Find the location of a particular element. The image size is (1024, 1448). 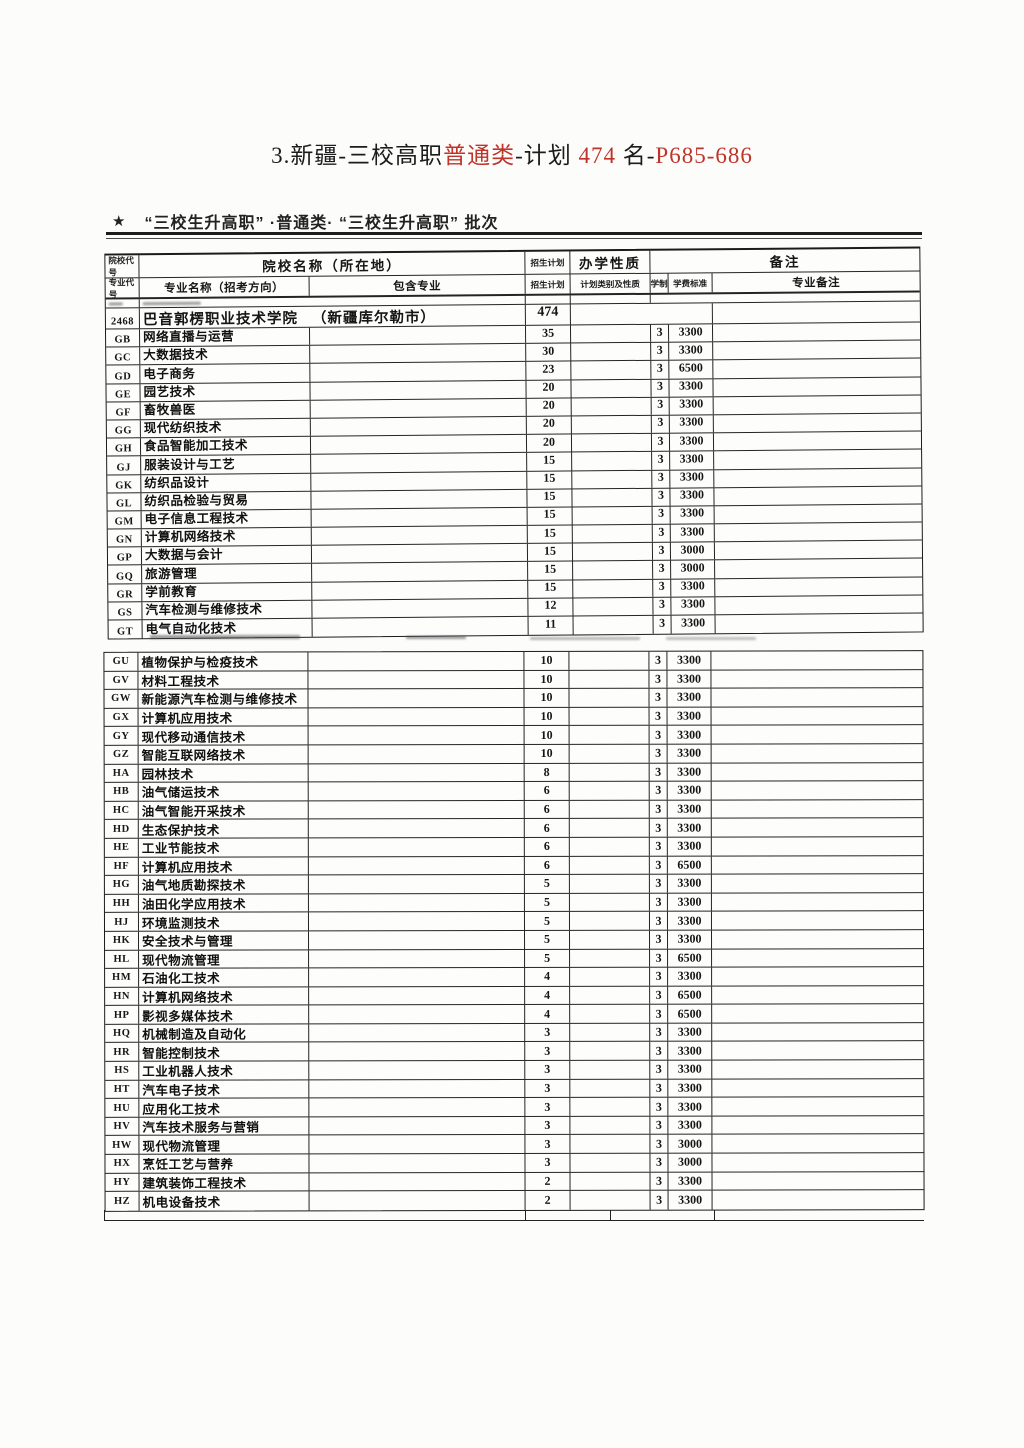

plan-count: 20 is located at coordinates (549, 407).